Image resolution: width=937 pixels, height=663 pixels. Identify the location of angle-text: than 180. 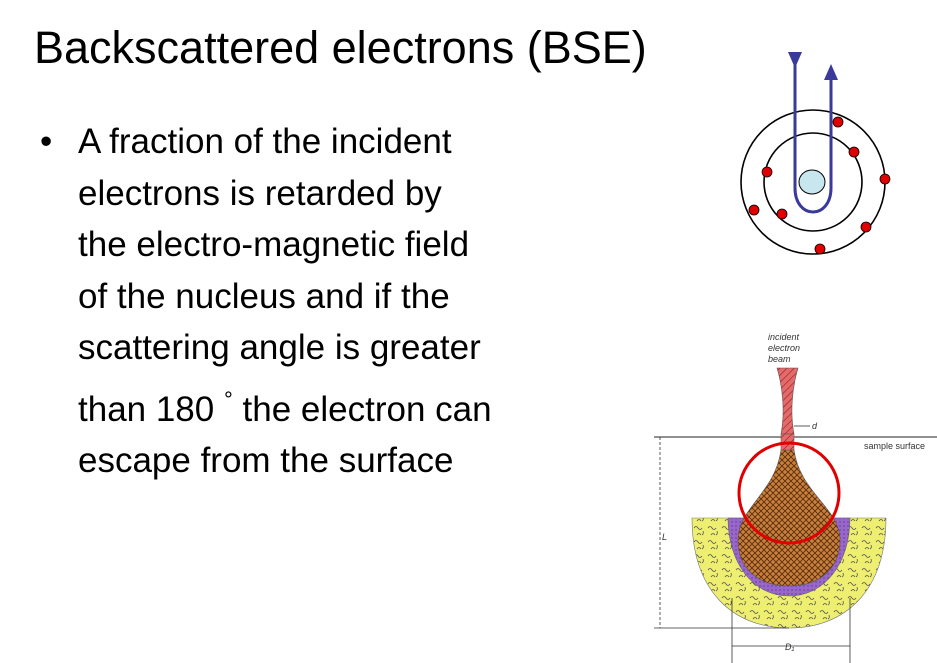
(146, 409).